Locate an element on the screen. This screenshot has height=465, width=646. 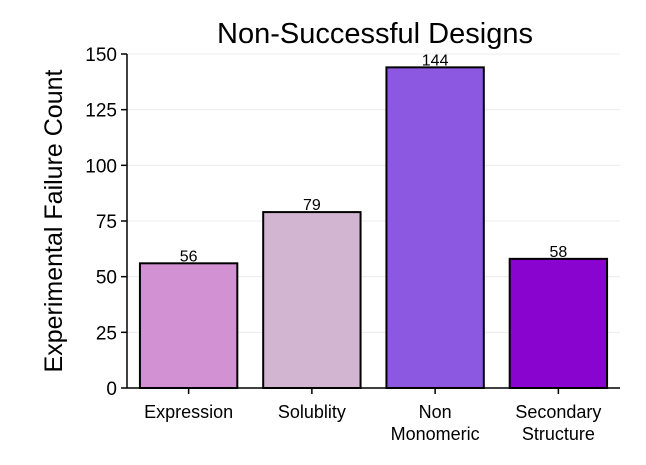
y-tick-labels: 0 25 50 75 100 125 150 is located at coordinates (101, 222).